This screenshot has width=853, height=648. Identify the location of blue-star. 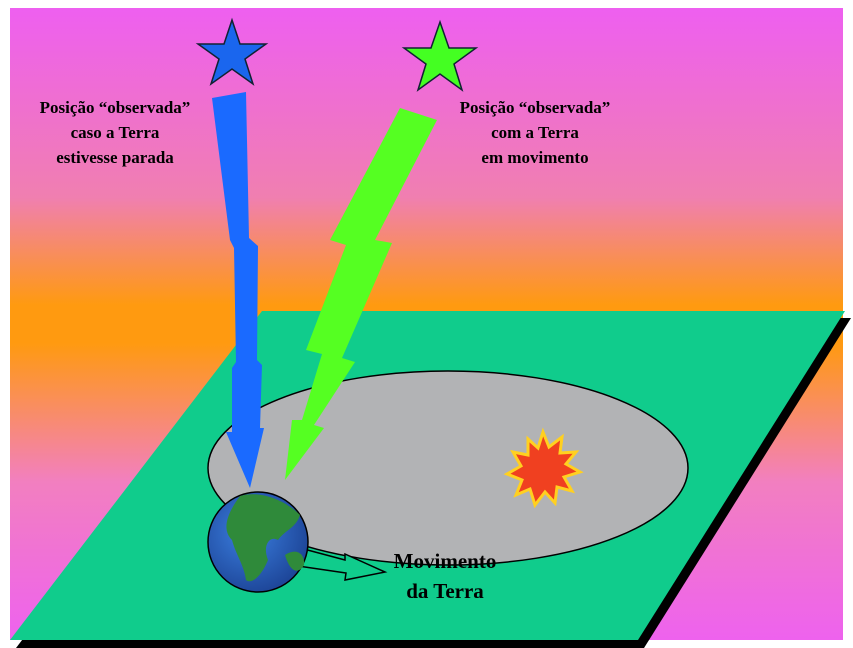
(232, 51).